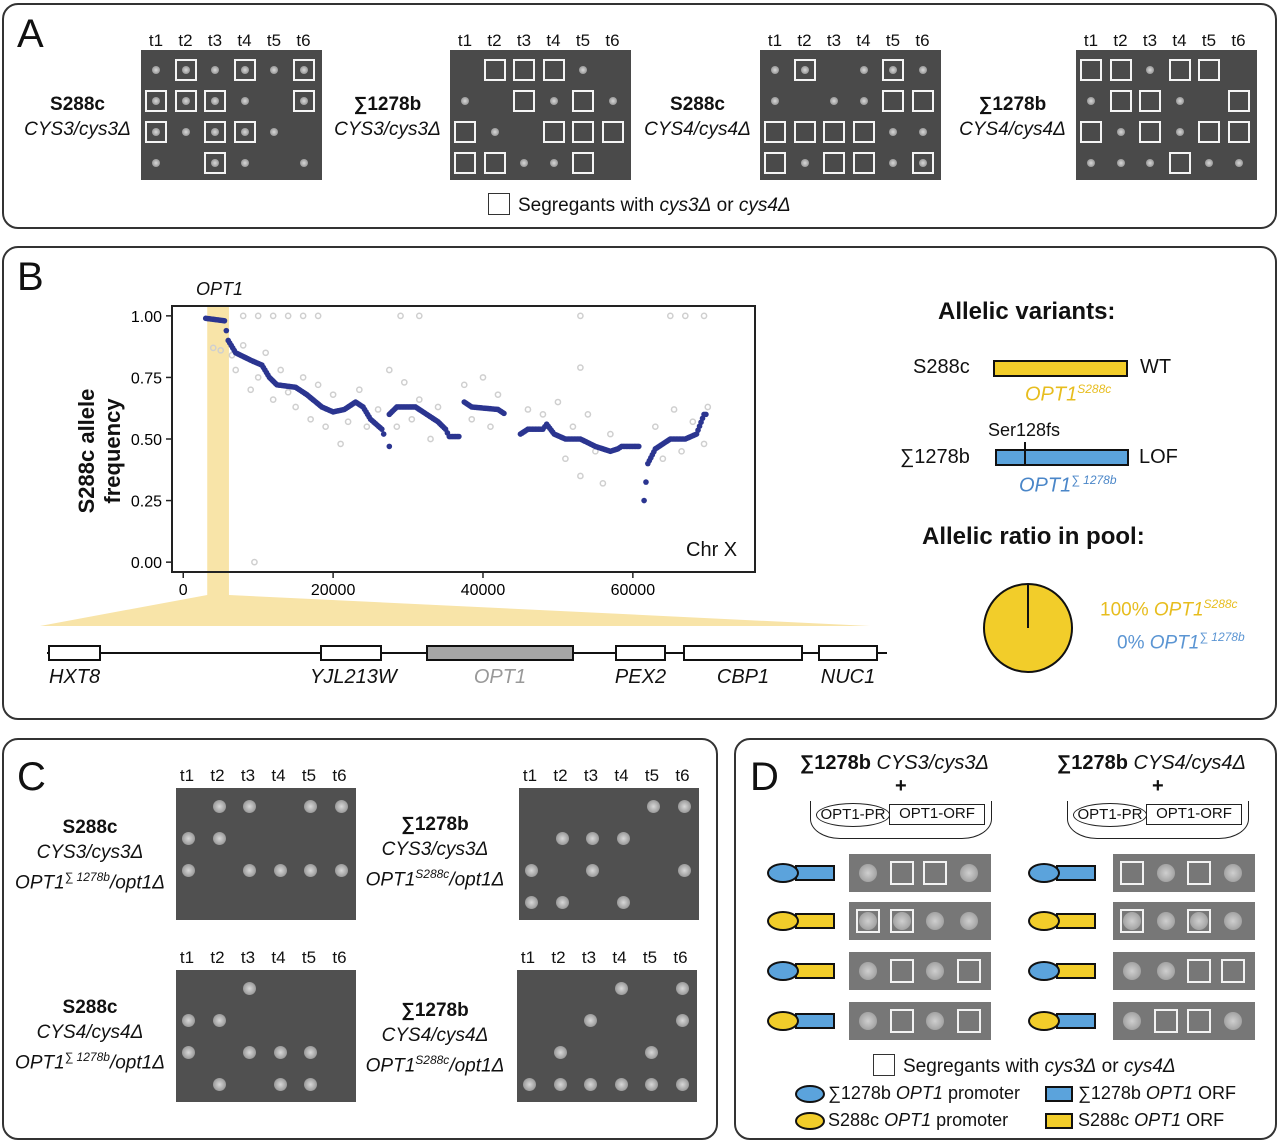 This screenshot has height=1143, width=1280. Describe the element at coordinates (455, 610) in the screenshot. I see `zoom-wedge` at that location.